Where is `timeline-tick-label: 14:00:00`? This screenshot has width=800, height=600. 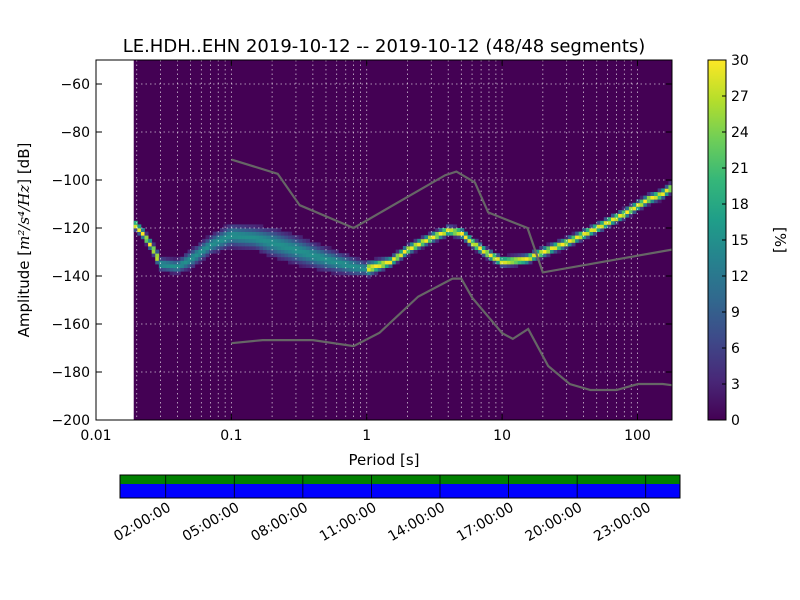 timeline-tick-label: 14:00:00 is located at coordinates (417, 522).